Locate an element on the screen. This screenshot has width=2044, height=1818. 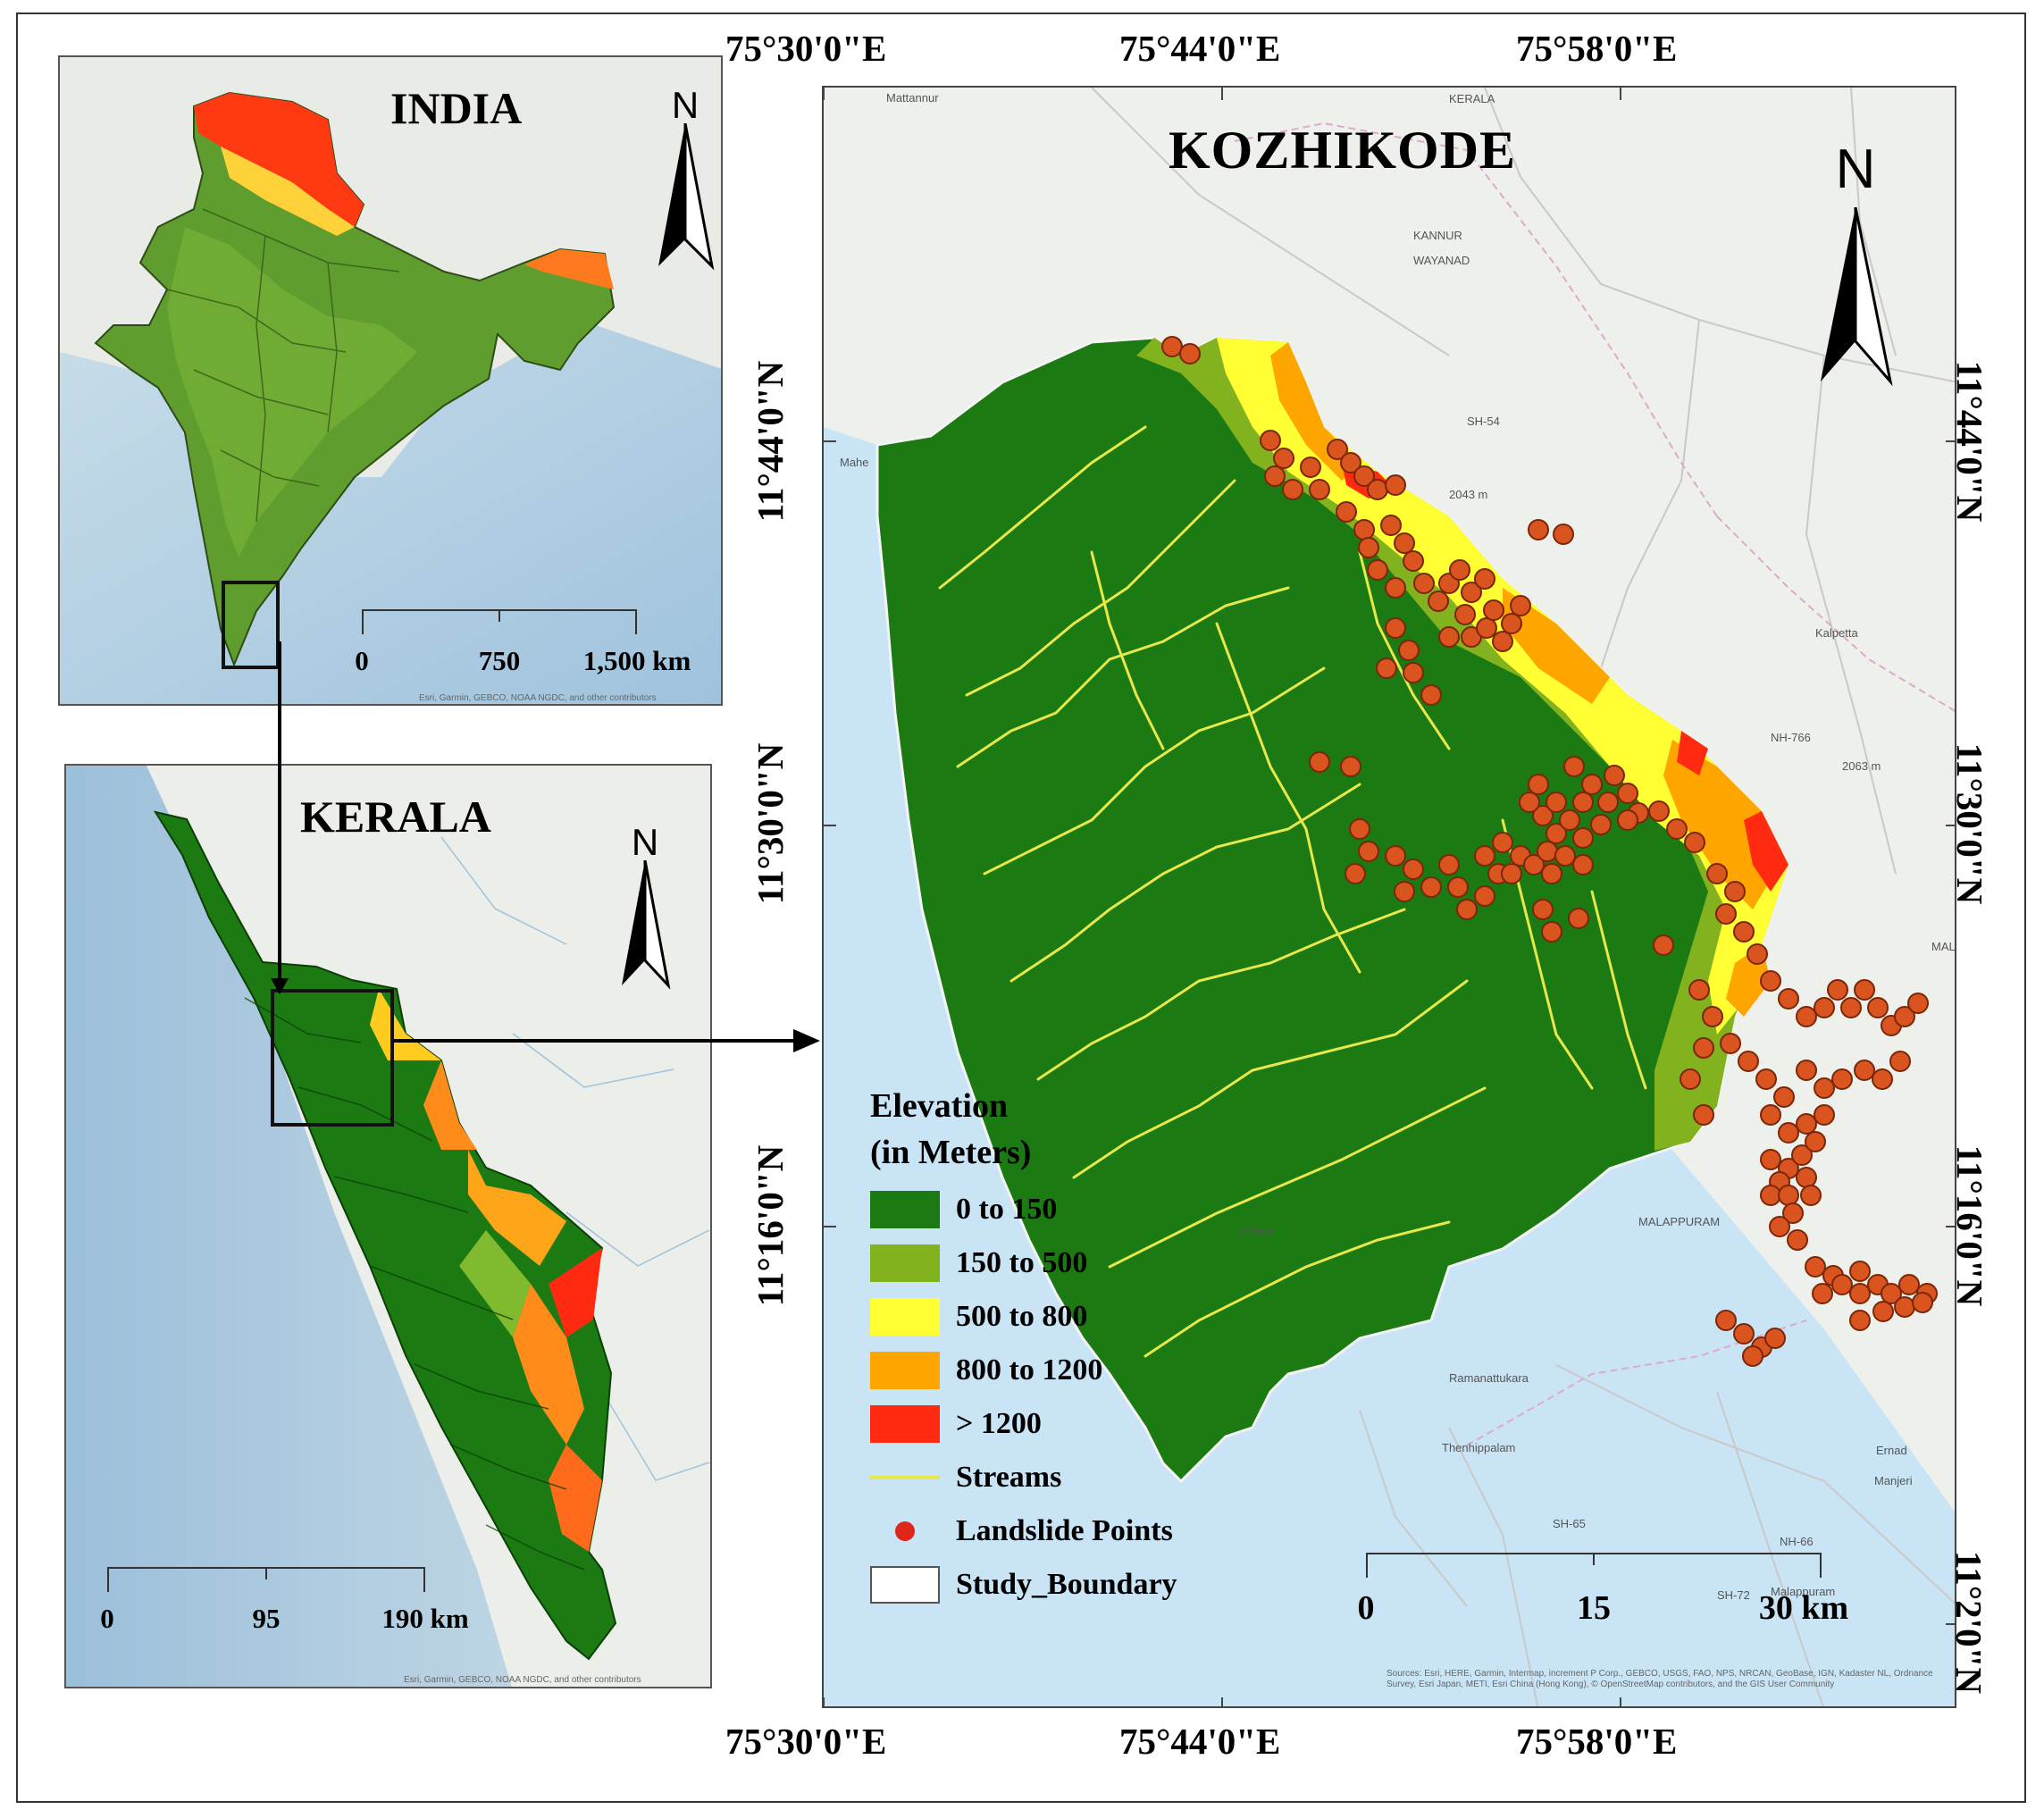
legend-title: (in Meters) is located at coordinates (951, 1152).